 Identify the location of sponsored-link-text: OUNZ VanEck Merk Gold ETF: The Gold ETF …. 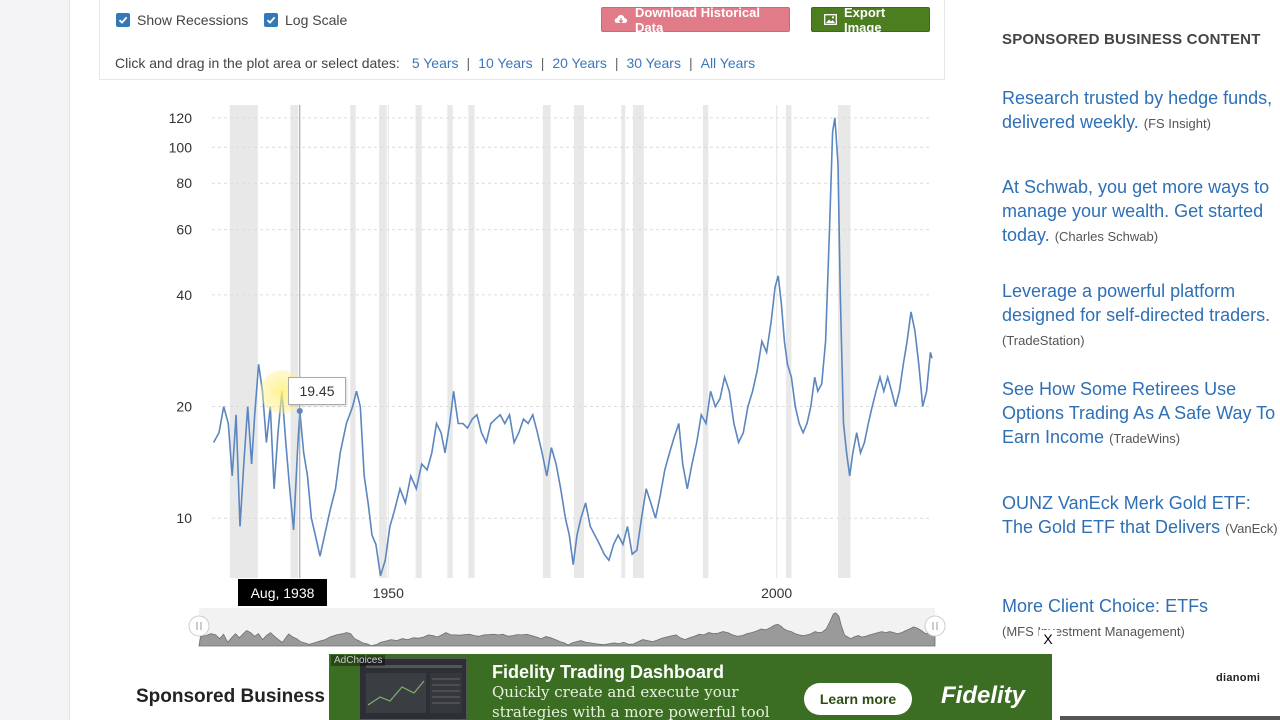
(1126, 515).